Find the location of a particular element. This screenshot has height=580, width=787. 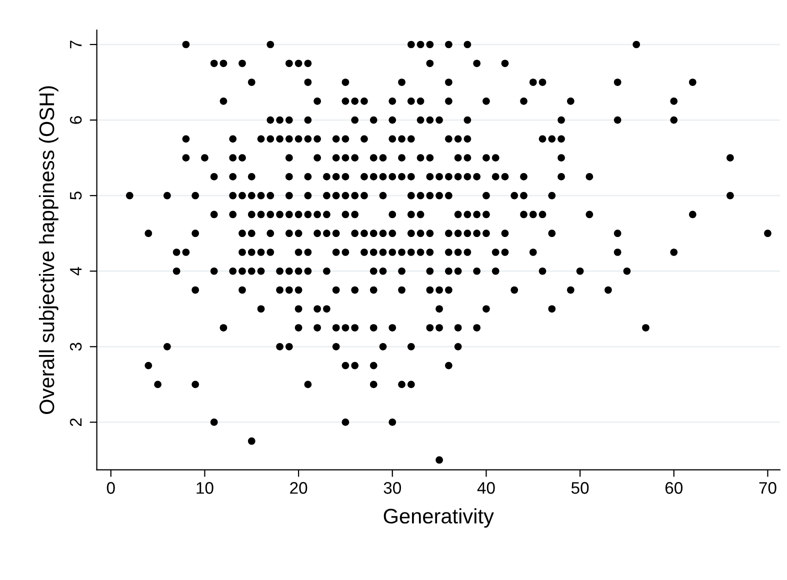

y-tick-label: 7 is located at coordinates (76, 44).